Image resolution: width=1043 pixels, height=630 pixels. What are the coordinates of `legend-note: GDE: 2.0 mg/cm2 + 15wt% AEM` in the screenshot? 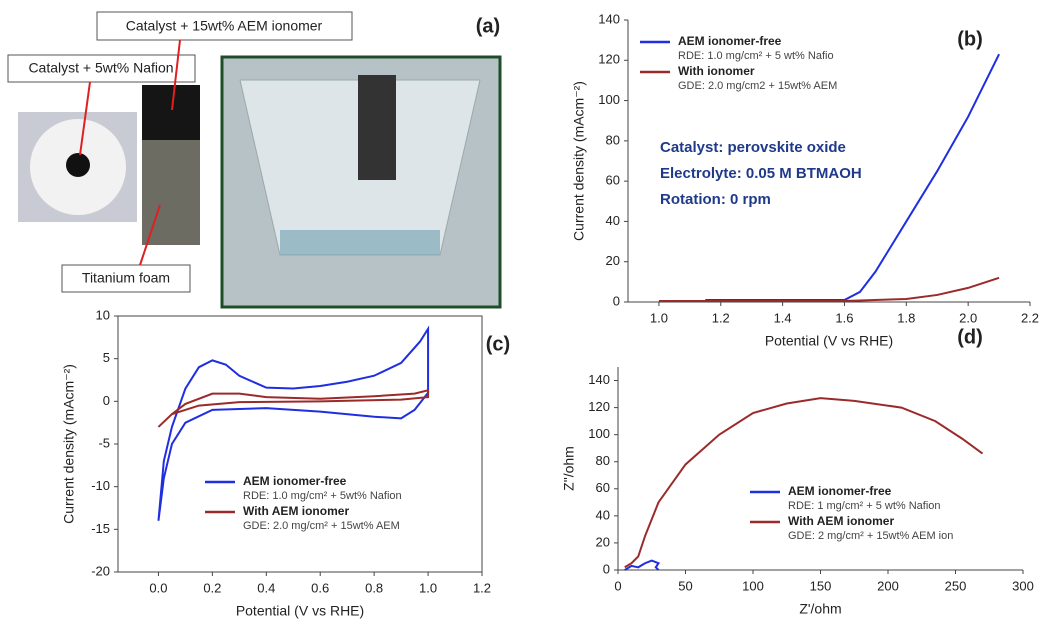 It's located at (757, 86).